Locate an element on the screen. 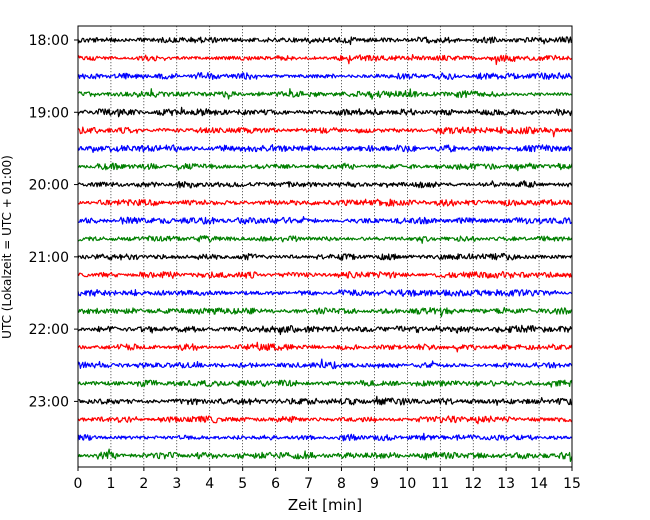 The height and width of the screenshot is (520, 650). x-tick-label: 4 is located at coordinates (209, 484).